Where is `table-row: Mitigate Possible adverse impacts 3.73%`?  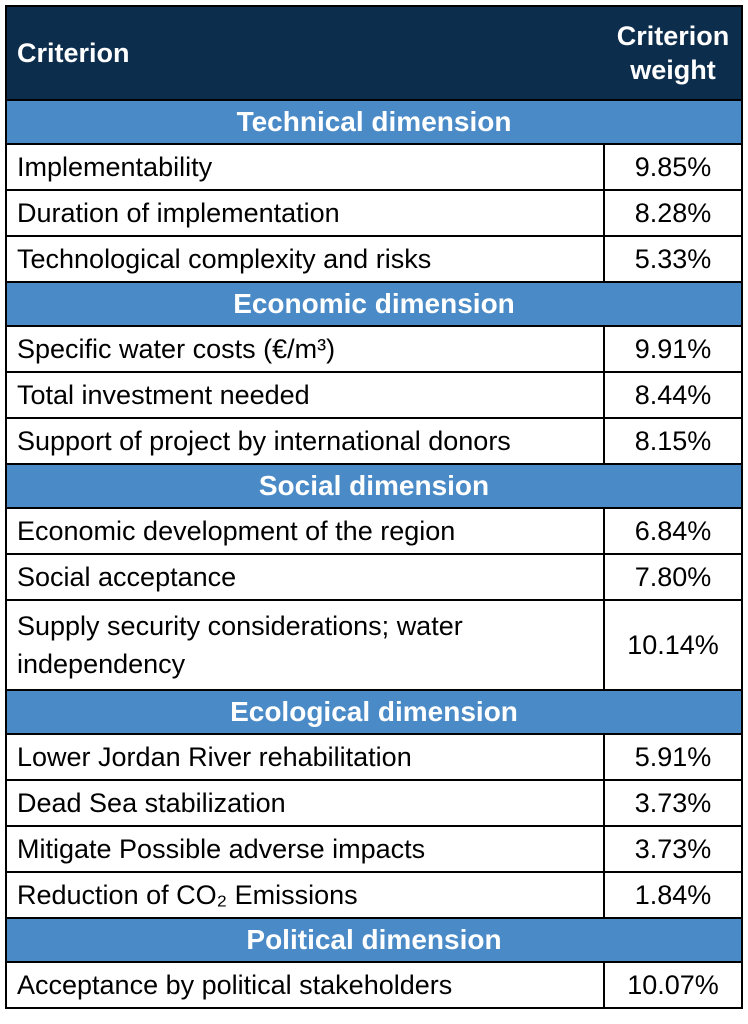
table-row: Mitigate Possible adverse impacts 3.73% is located at coordinates (374, 848).